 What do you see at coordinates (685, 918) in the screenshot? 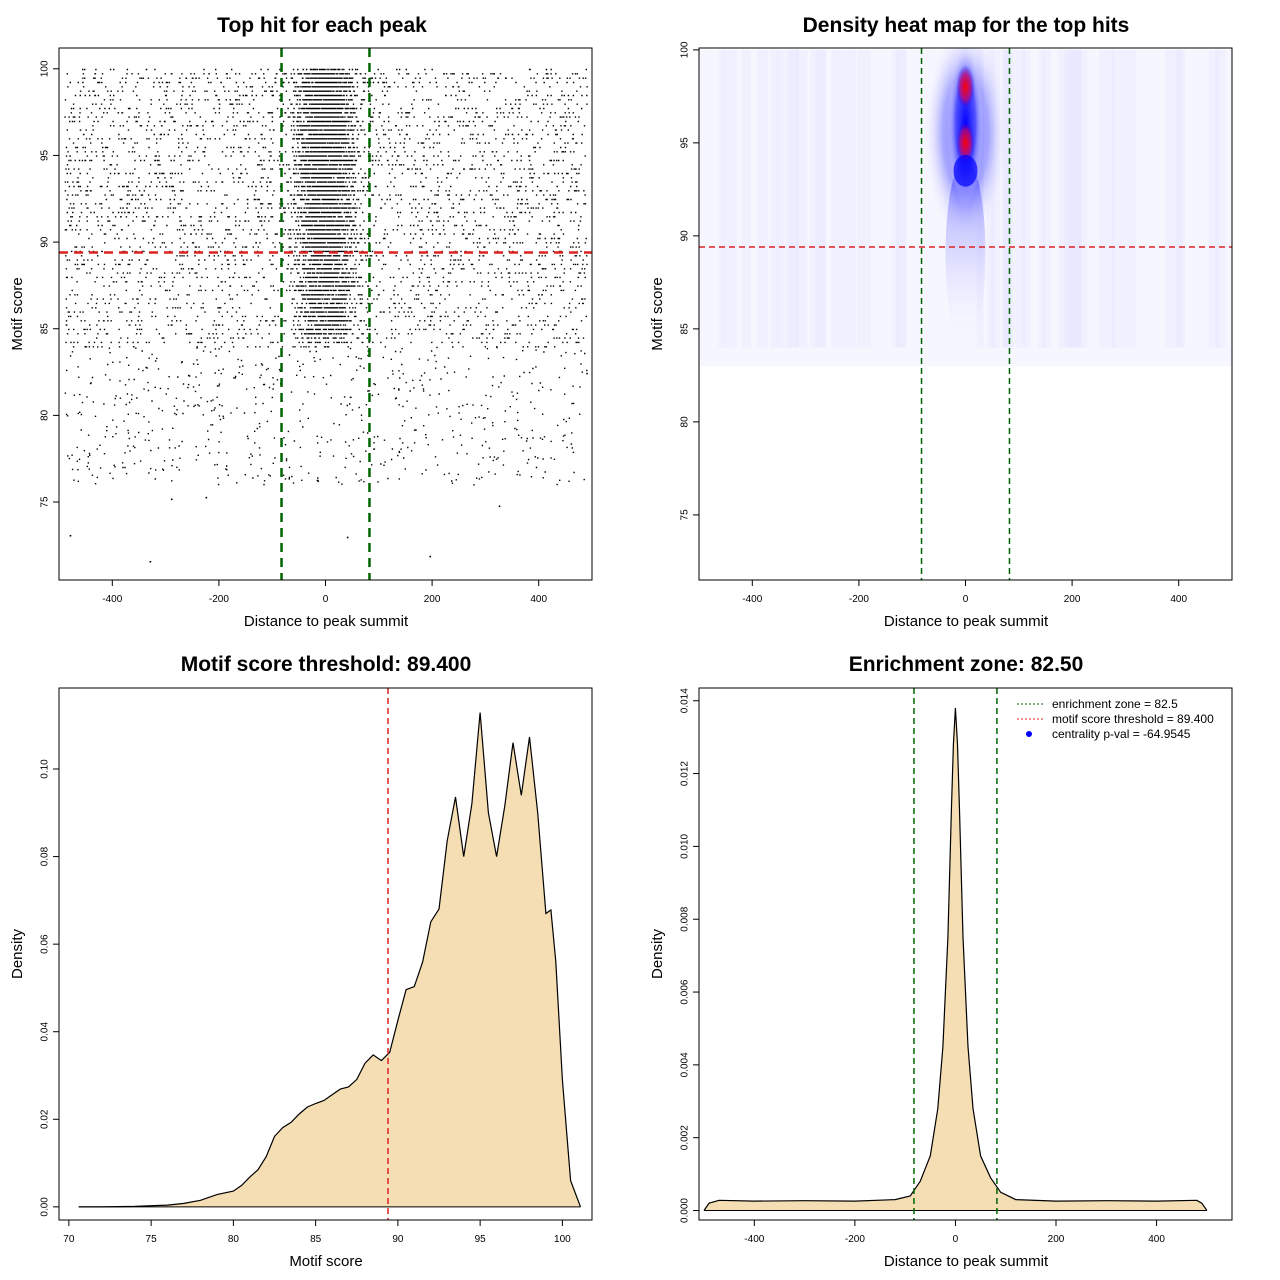
I see `p4-ytick-label-4: 0.008` at bounding box center [685, 918].